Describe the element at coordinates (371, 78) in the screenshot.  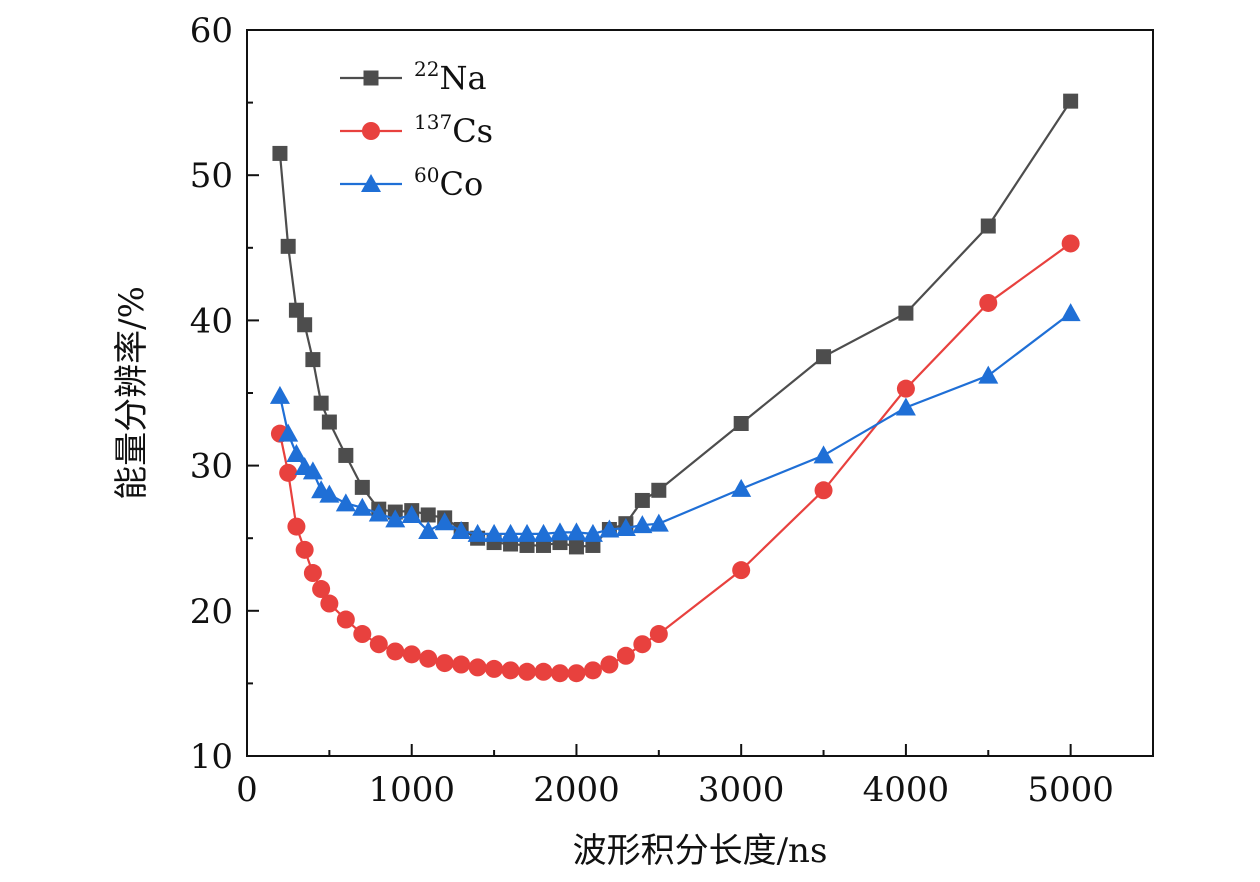
I see `legend-marker-22Na` at that location.